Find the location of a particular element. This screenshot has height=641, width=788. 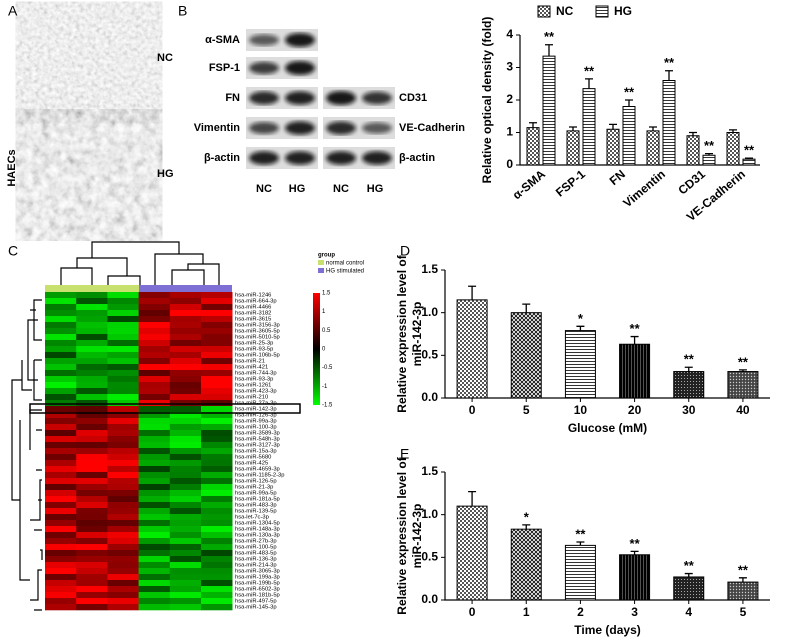

group-bar-nc is located at coordinates (92, 288).